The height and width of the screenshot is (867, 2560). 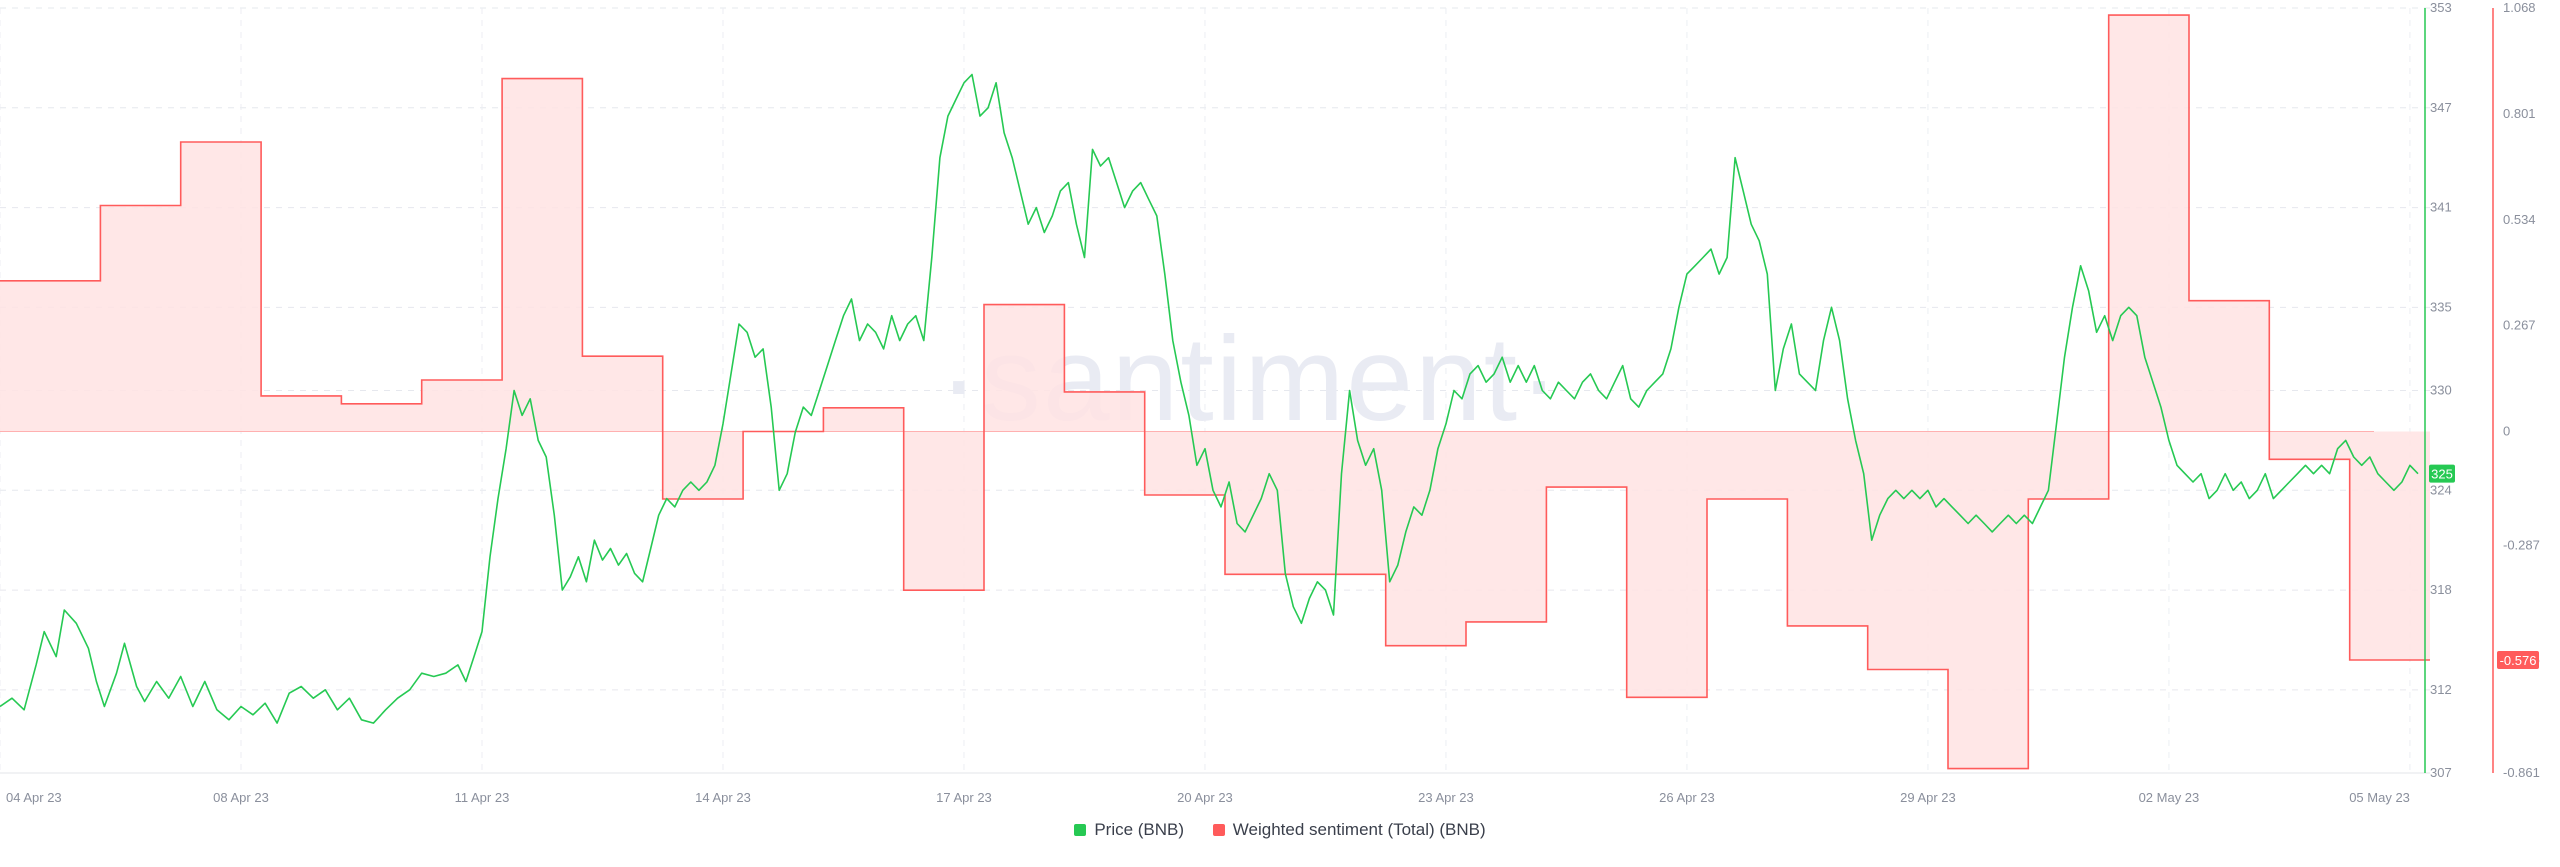 What do you see at coordinates (2441, 7) in the screenshot?
I see `price-tick-label: 353` at bounding box center [2441, 7].